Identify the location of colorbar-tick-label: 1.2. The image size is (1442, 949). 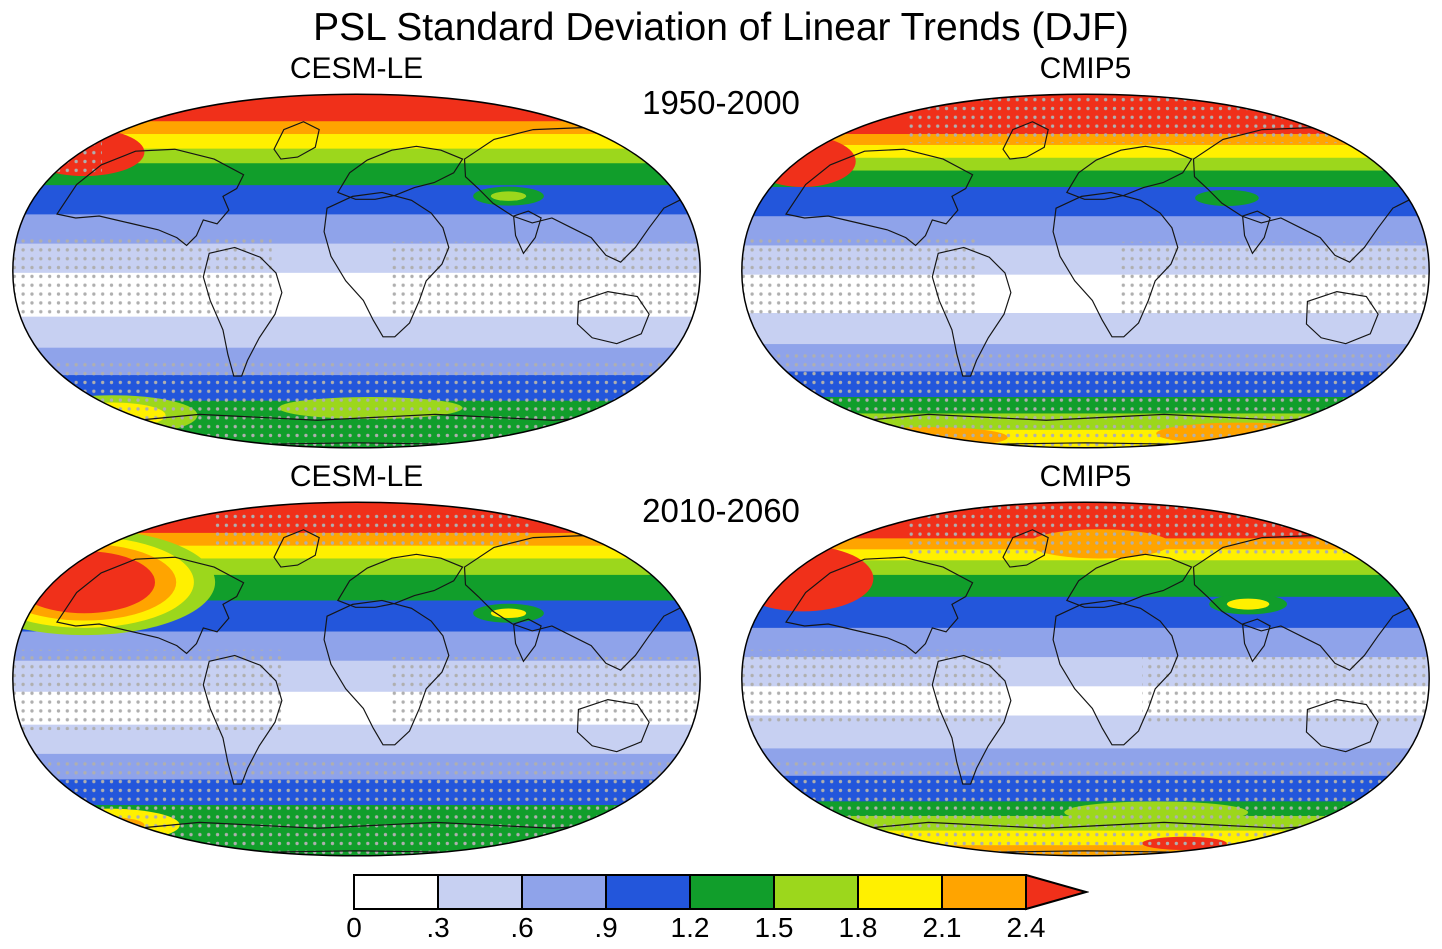
(690, 927).